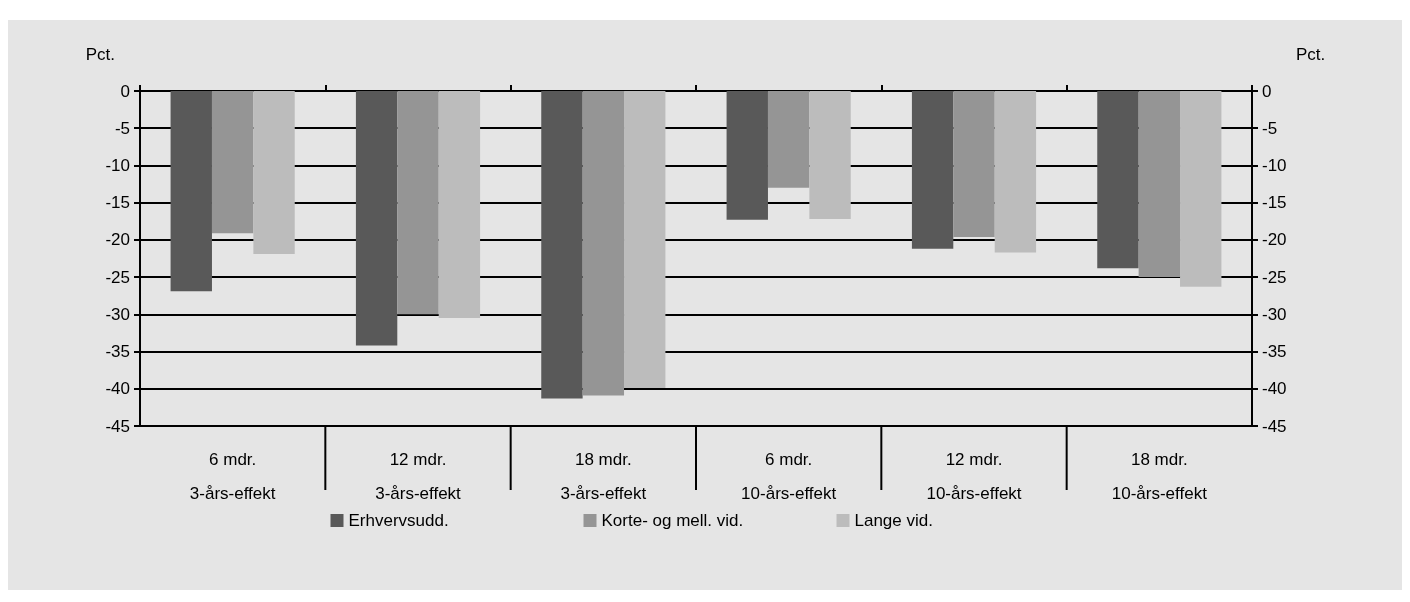  Describe the element at coordinates (672, 520) in the screenshot. I see `legend-label: Korte- og mell. vid.` at that location.